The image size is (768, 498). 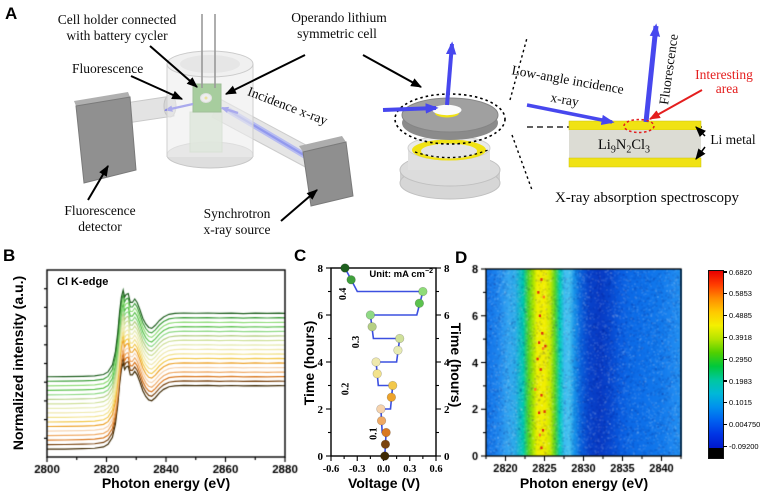 What do you see at coordinates (733, 139) in the screenshot?
I see `li-metal-label: Li metal` at bounding box center [733, 139].